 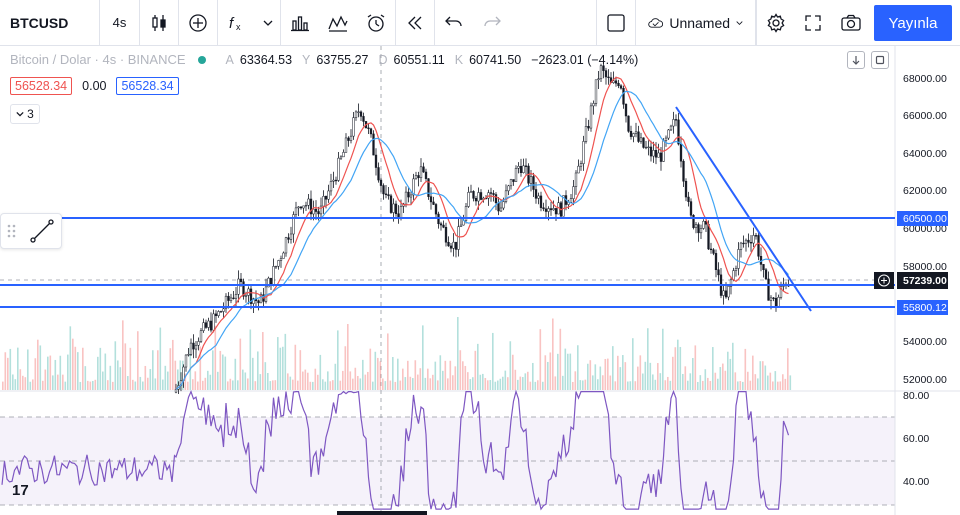 What do you see at coordinates (338, 23) in the screenshot?
I see `alert-button` at bounding box center [338, 23].